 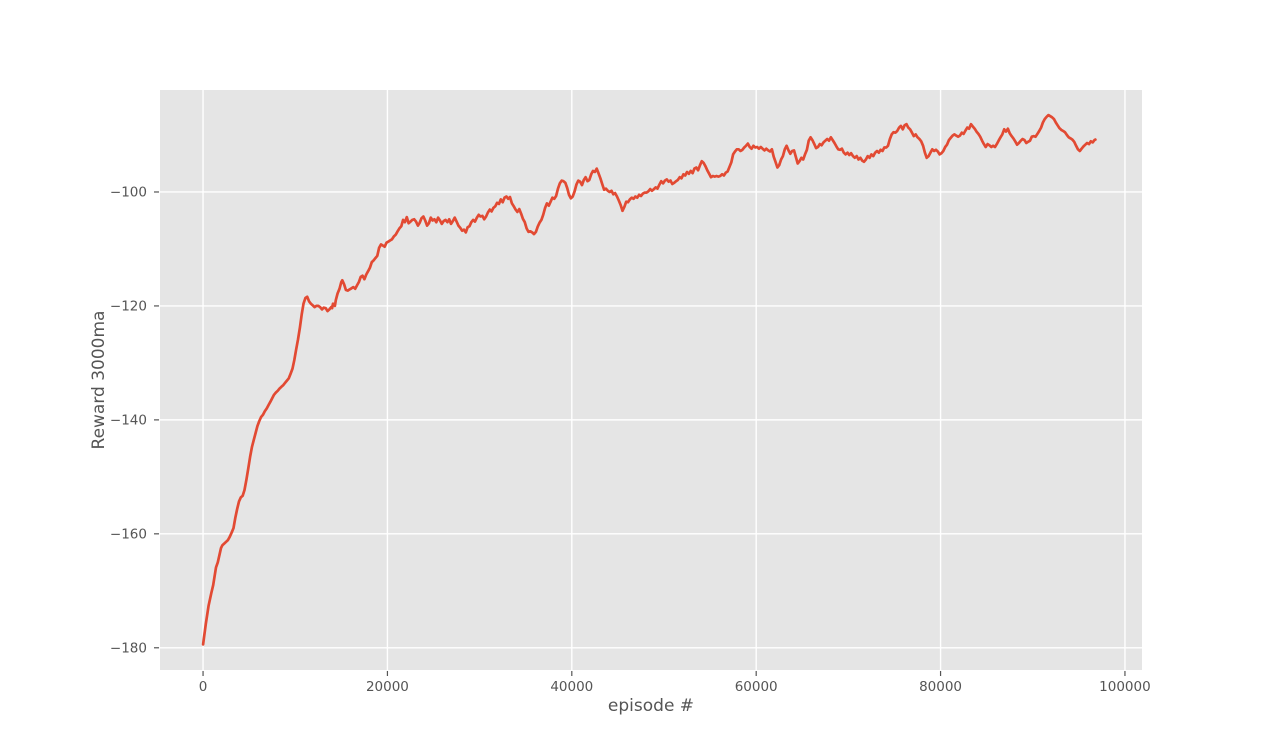 I want to click on x-tick-label: 20000, so click(x=387, y=687).